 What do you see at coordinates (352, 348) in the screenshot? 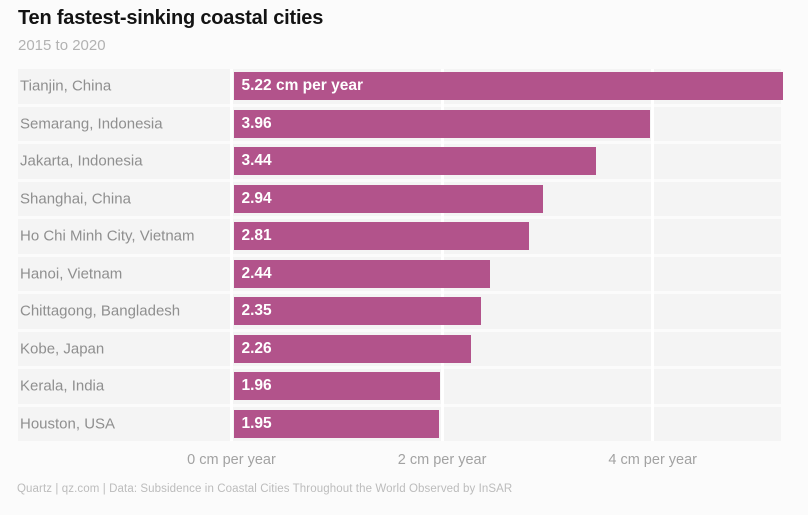
I see `bar: 2.26` at bounding box center [352, 348].